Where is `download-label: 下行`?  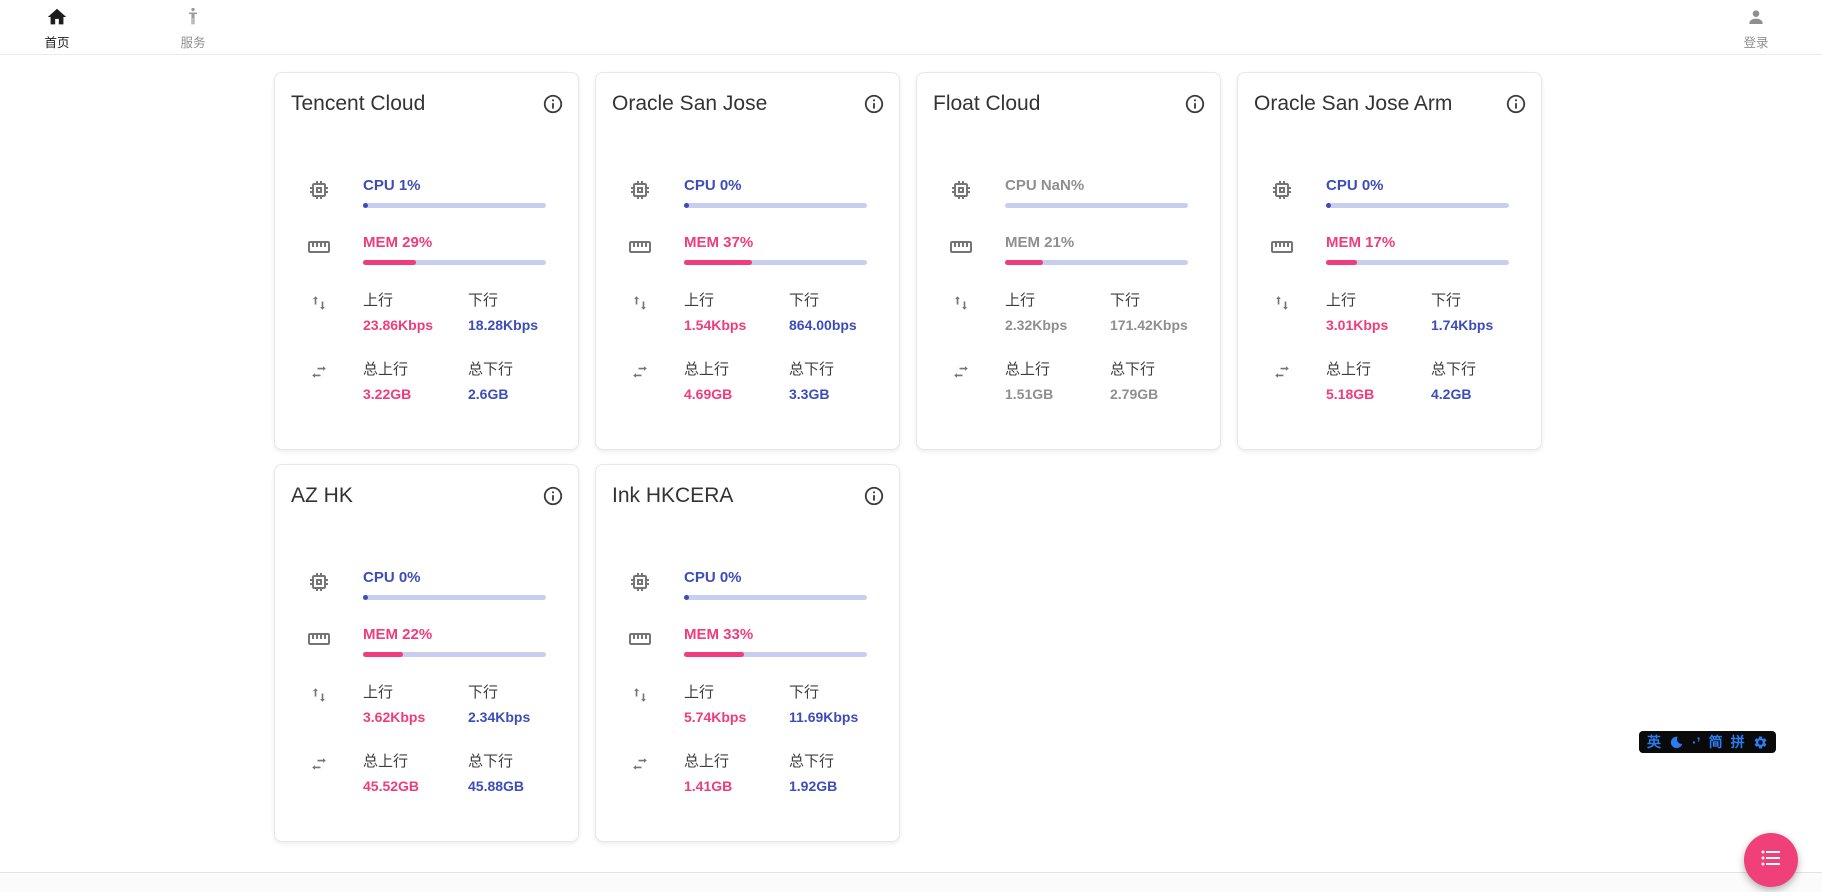 download-label: 下行 is located at coordinates (804, 692).